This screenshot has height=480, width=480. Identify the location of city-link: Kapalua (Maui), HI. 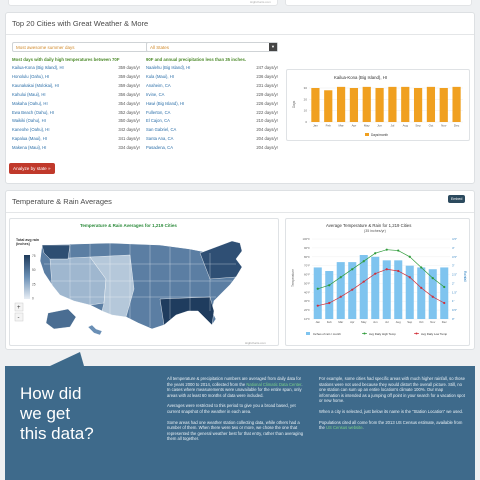
(29, 139).